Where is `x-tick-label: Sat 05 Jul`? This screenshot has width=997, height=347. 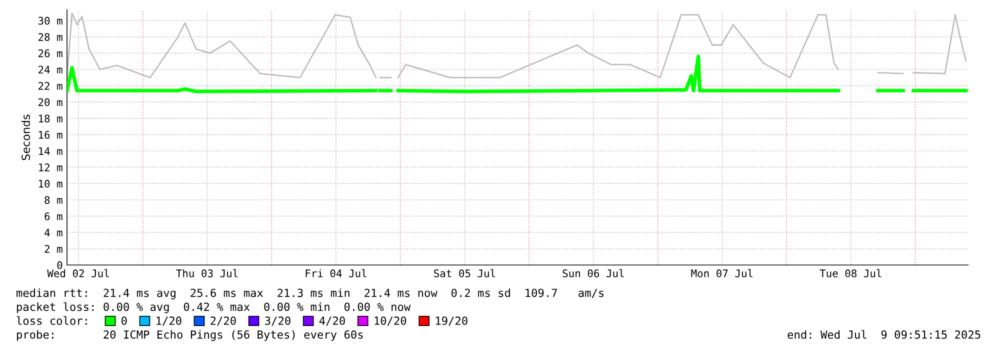
x-tick-label: Sat 05 Jul is located at coordinates (465, 273).